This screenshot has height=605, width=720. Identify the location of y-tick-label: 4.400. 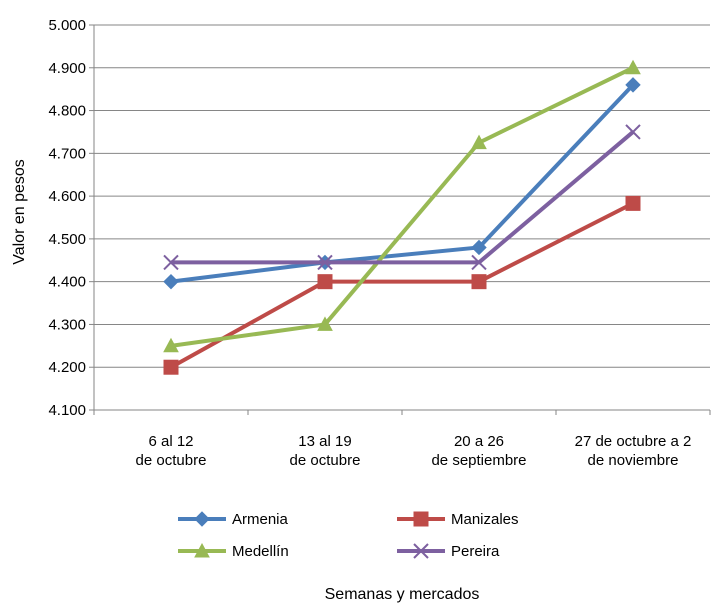
(67, 282).